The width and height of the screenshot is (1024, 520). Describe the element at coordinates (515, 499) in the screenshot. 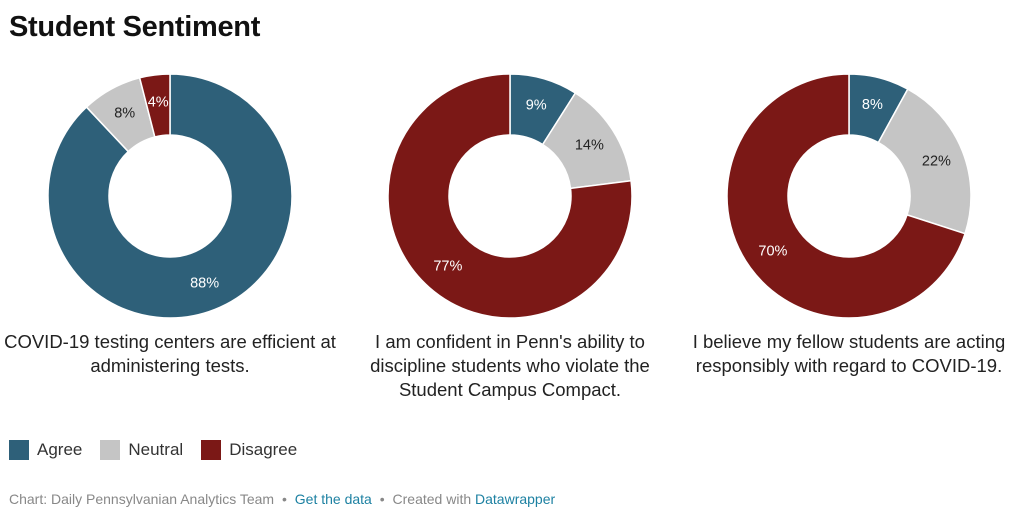

I see `datawrapper-link: Datawrapper` at that location.